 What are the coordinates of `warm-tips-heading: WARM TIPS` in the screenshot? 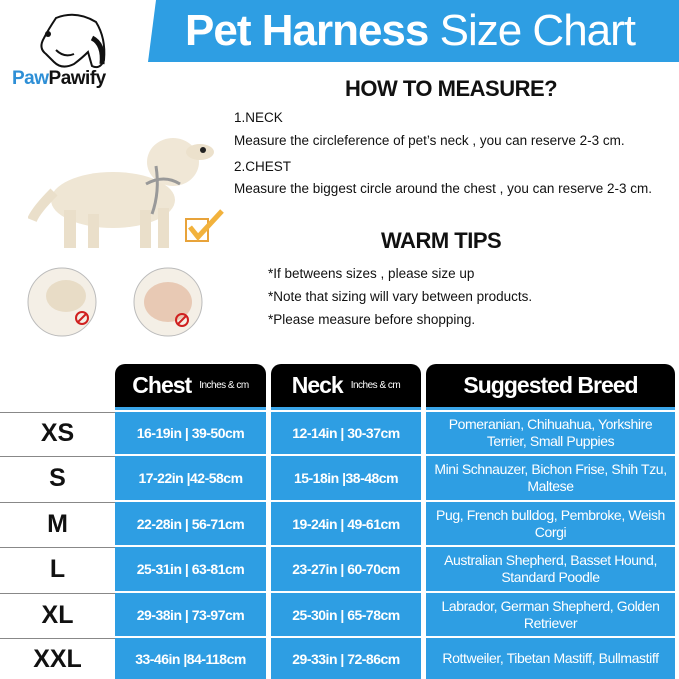 It's located at (441, 240).